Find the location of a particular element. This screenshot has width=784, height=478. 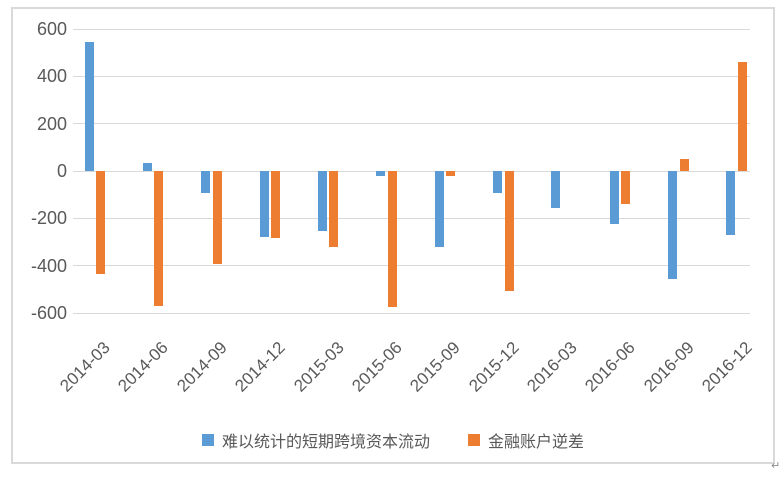

paragraph-mark-icon: ↵ is located at coordinates (776, 466).